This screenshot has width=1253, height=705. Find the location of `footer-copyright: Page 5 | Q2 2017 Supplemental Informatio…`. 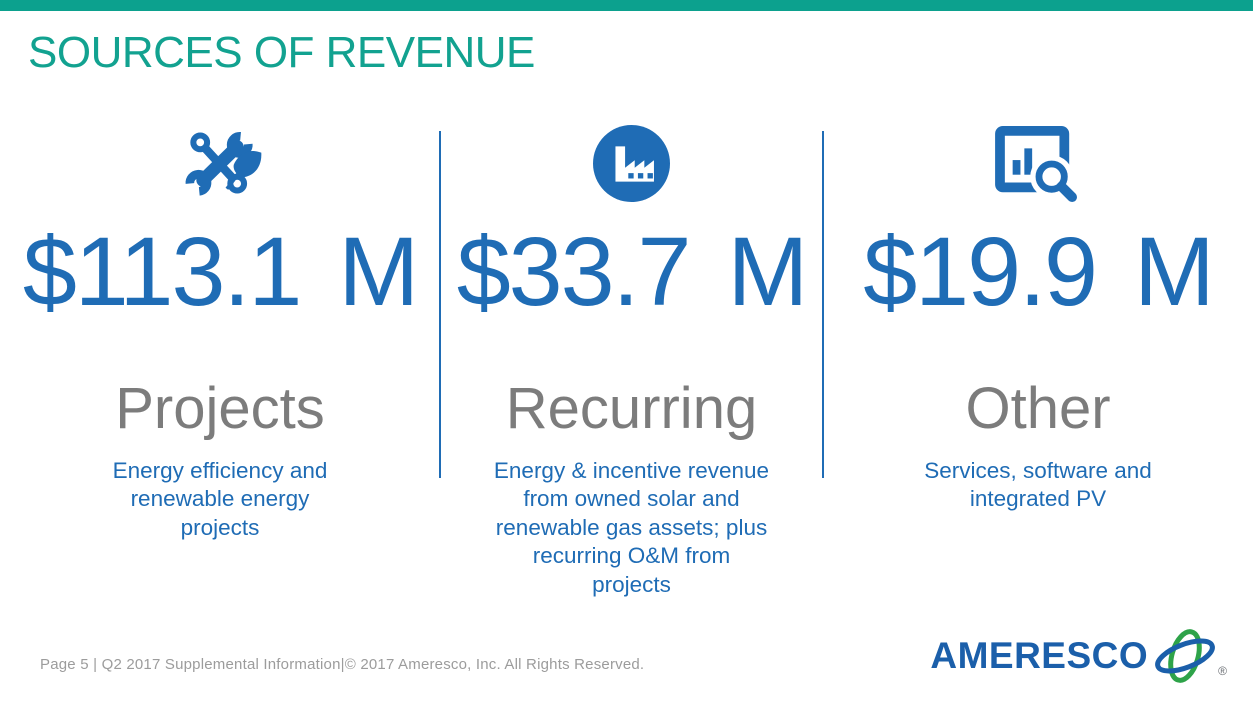

footer-copyright: Page 5 | Q2 2017 Supplemental Informatio… is located at coordinates (342, 664).